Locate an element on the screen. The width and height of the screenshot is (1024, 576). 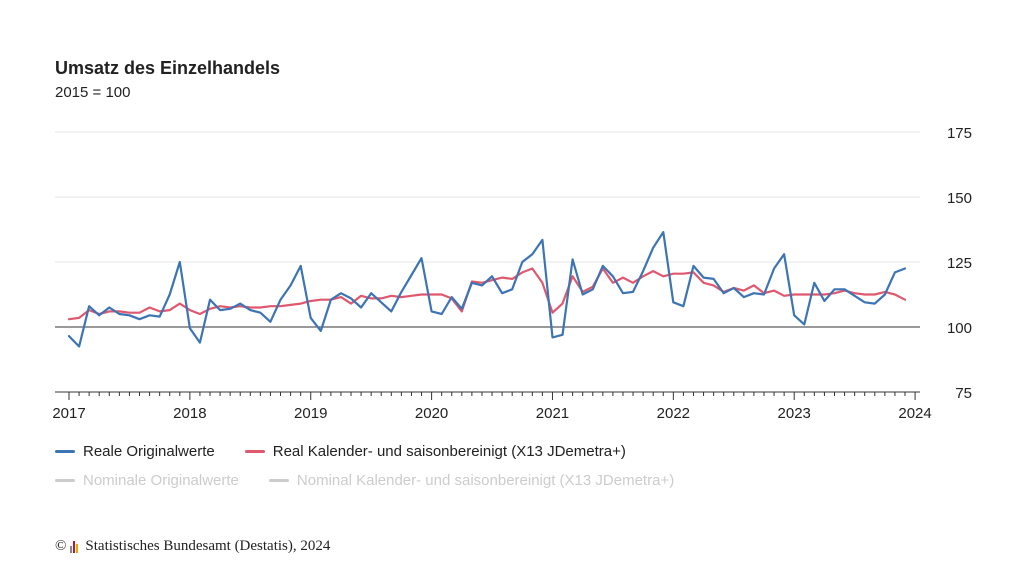
y-tick-label: 100 is located at coordinates (959, 328).